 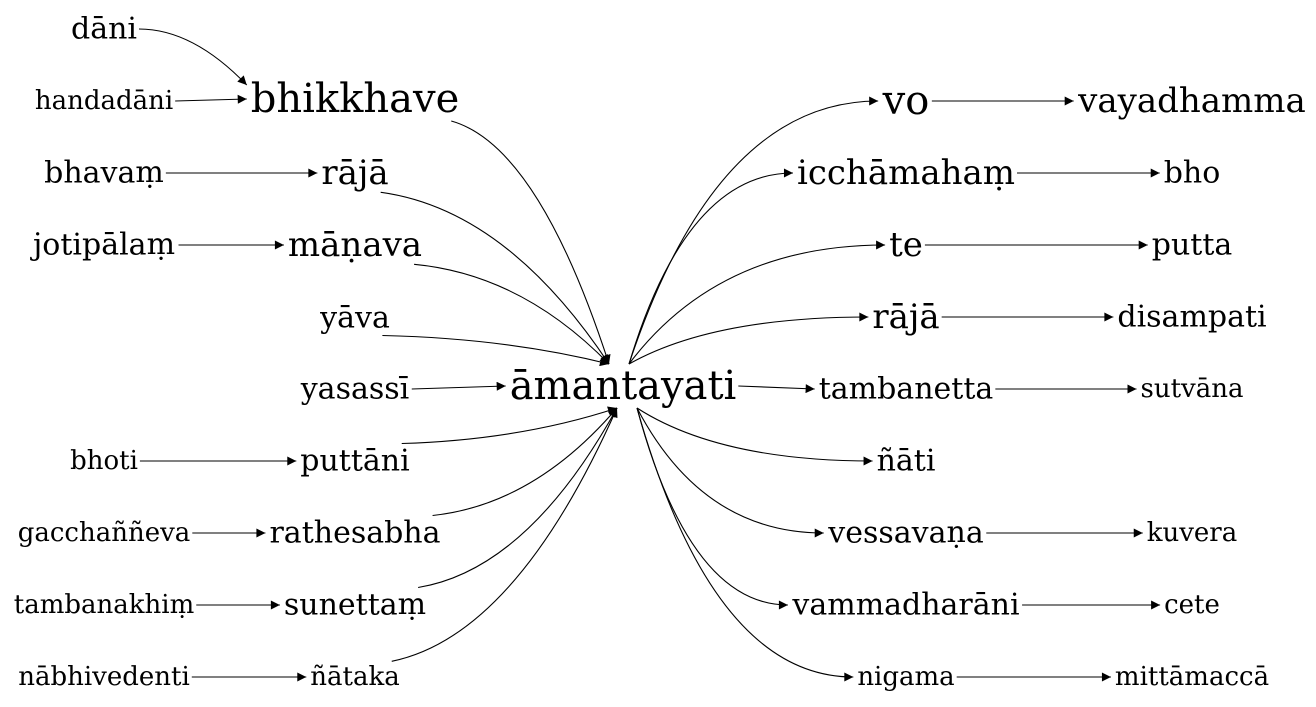 What do you see at coordinates (355, 389) in the screenshot?
I see `node-yasassi: yasassī` at bounding box center [355, 389].